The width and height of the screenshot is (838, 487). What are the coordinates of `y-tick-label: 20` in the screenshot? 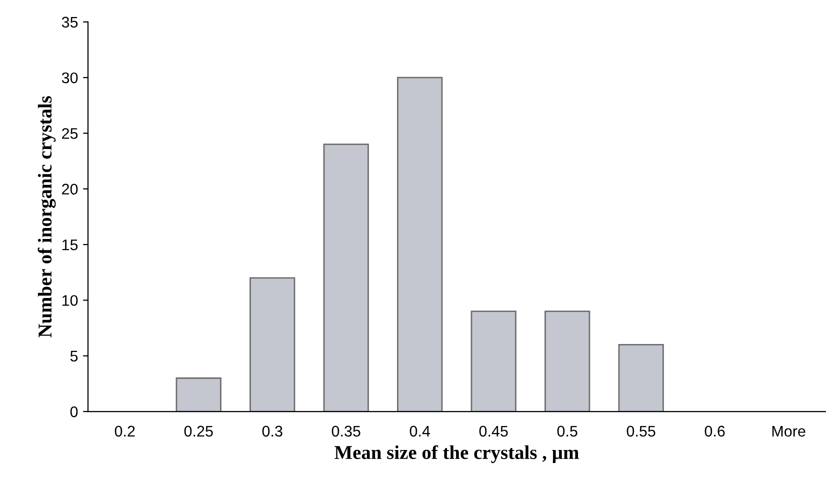 It's located at (70, 189).